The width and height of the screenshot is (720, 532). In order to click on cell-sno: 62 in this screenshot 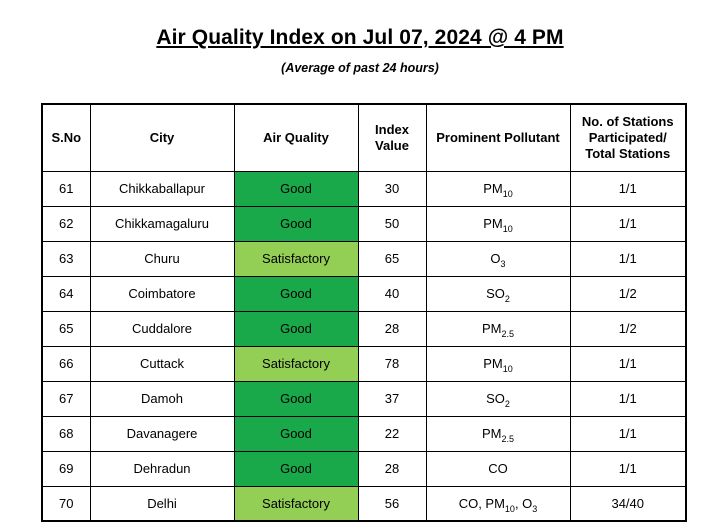, I will do `click(66, 223)`.